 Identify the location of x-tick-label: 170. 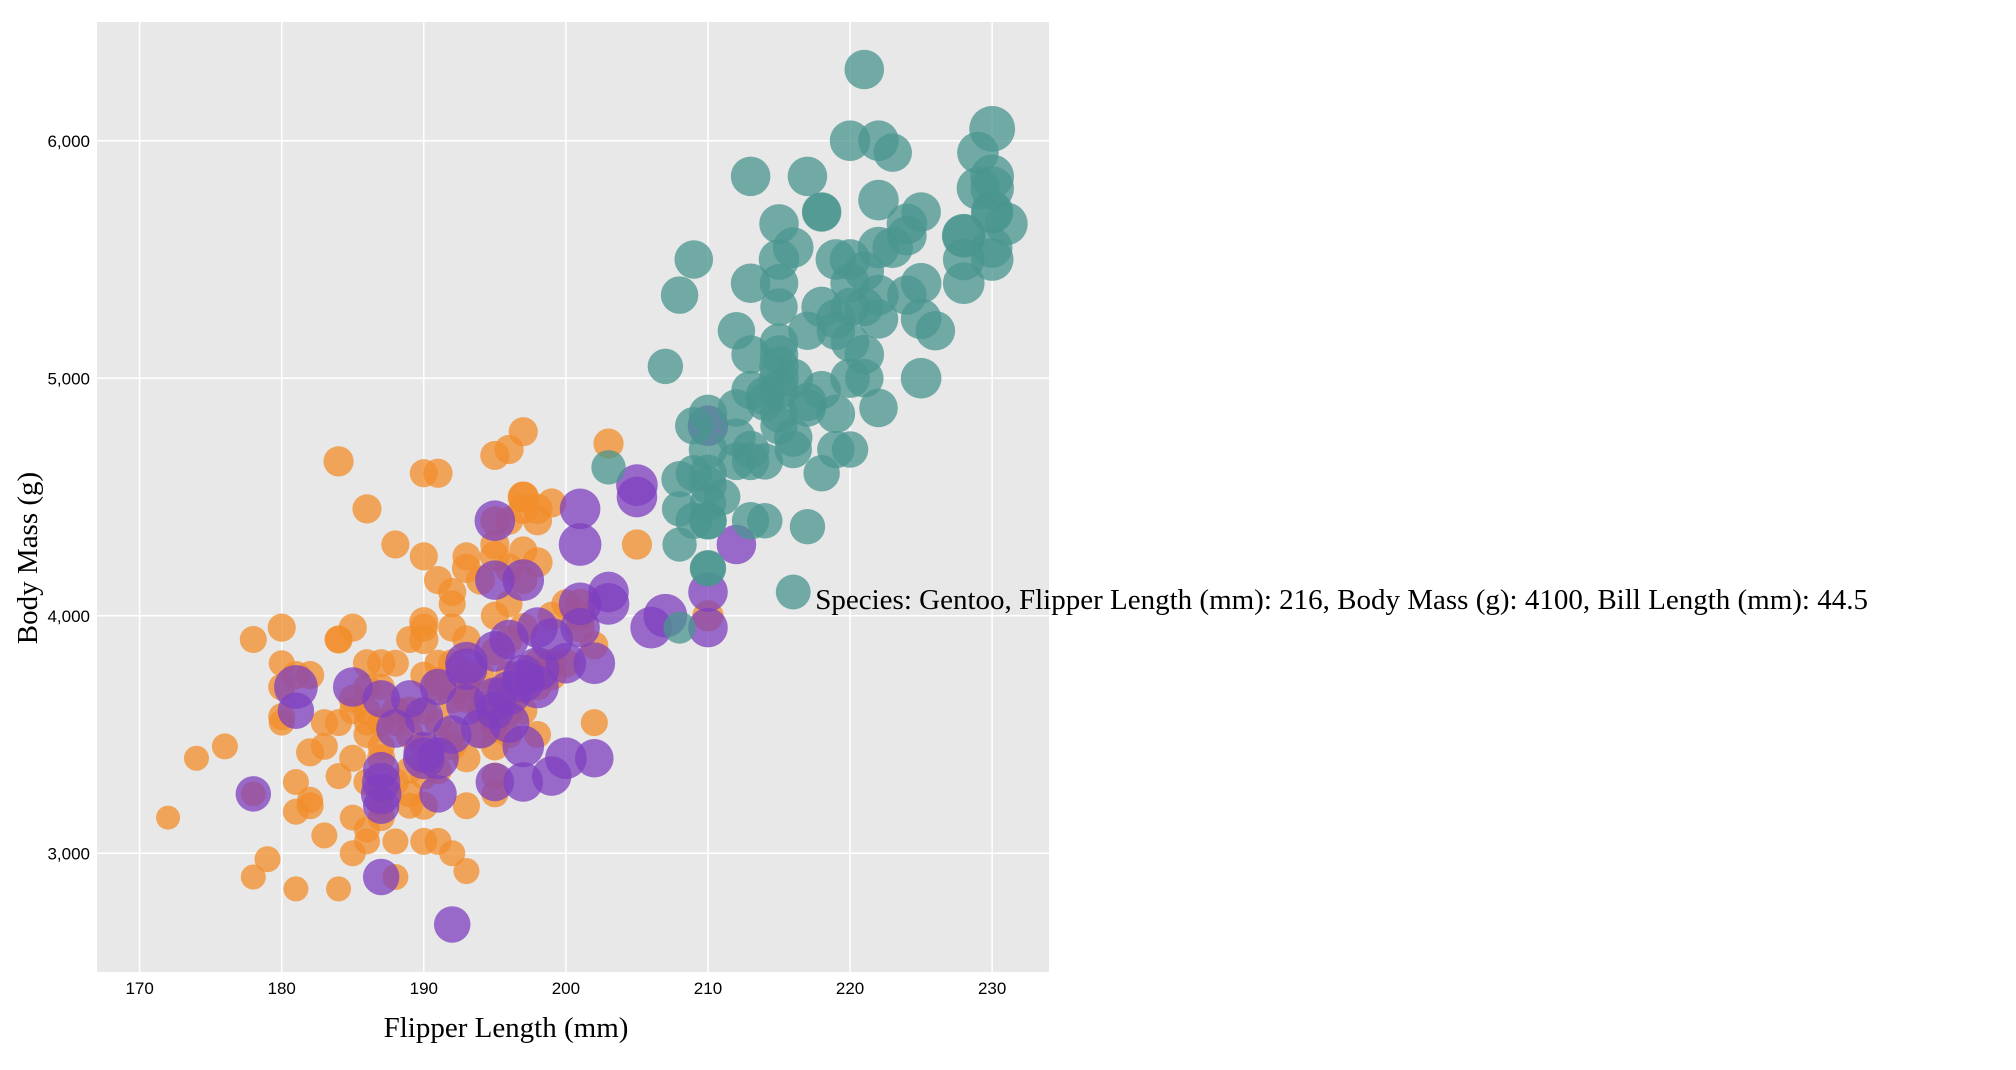
(139, 988).